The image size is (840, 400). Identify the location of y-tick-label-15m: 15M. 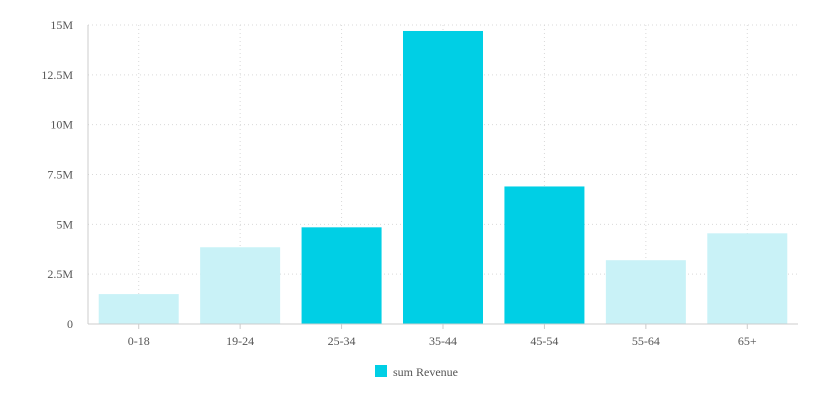
(61, 25).